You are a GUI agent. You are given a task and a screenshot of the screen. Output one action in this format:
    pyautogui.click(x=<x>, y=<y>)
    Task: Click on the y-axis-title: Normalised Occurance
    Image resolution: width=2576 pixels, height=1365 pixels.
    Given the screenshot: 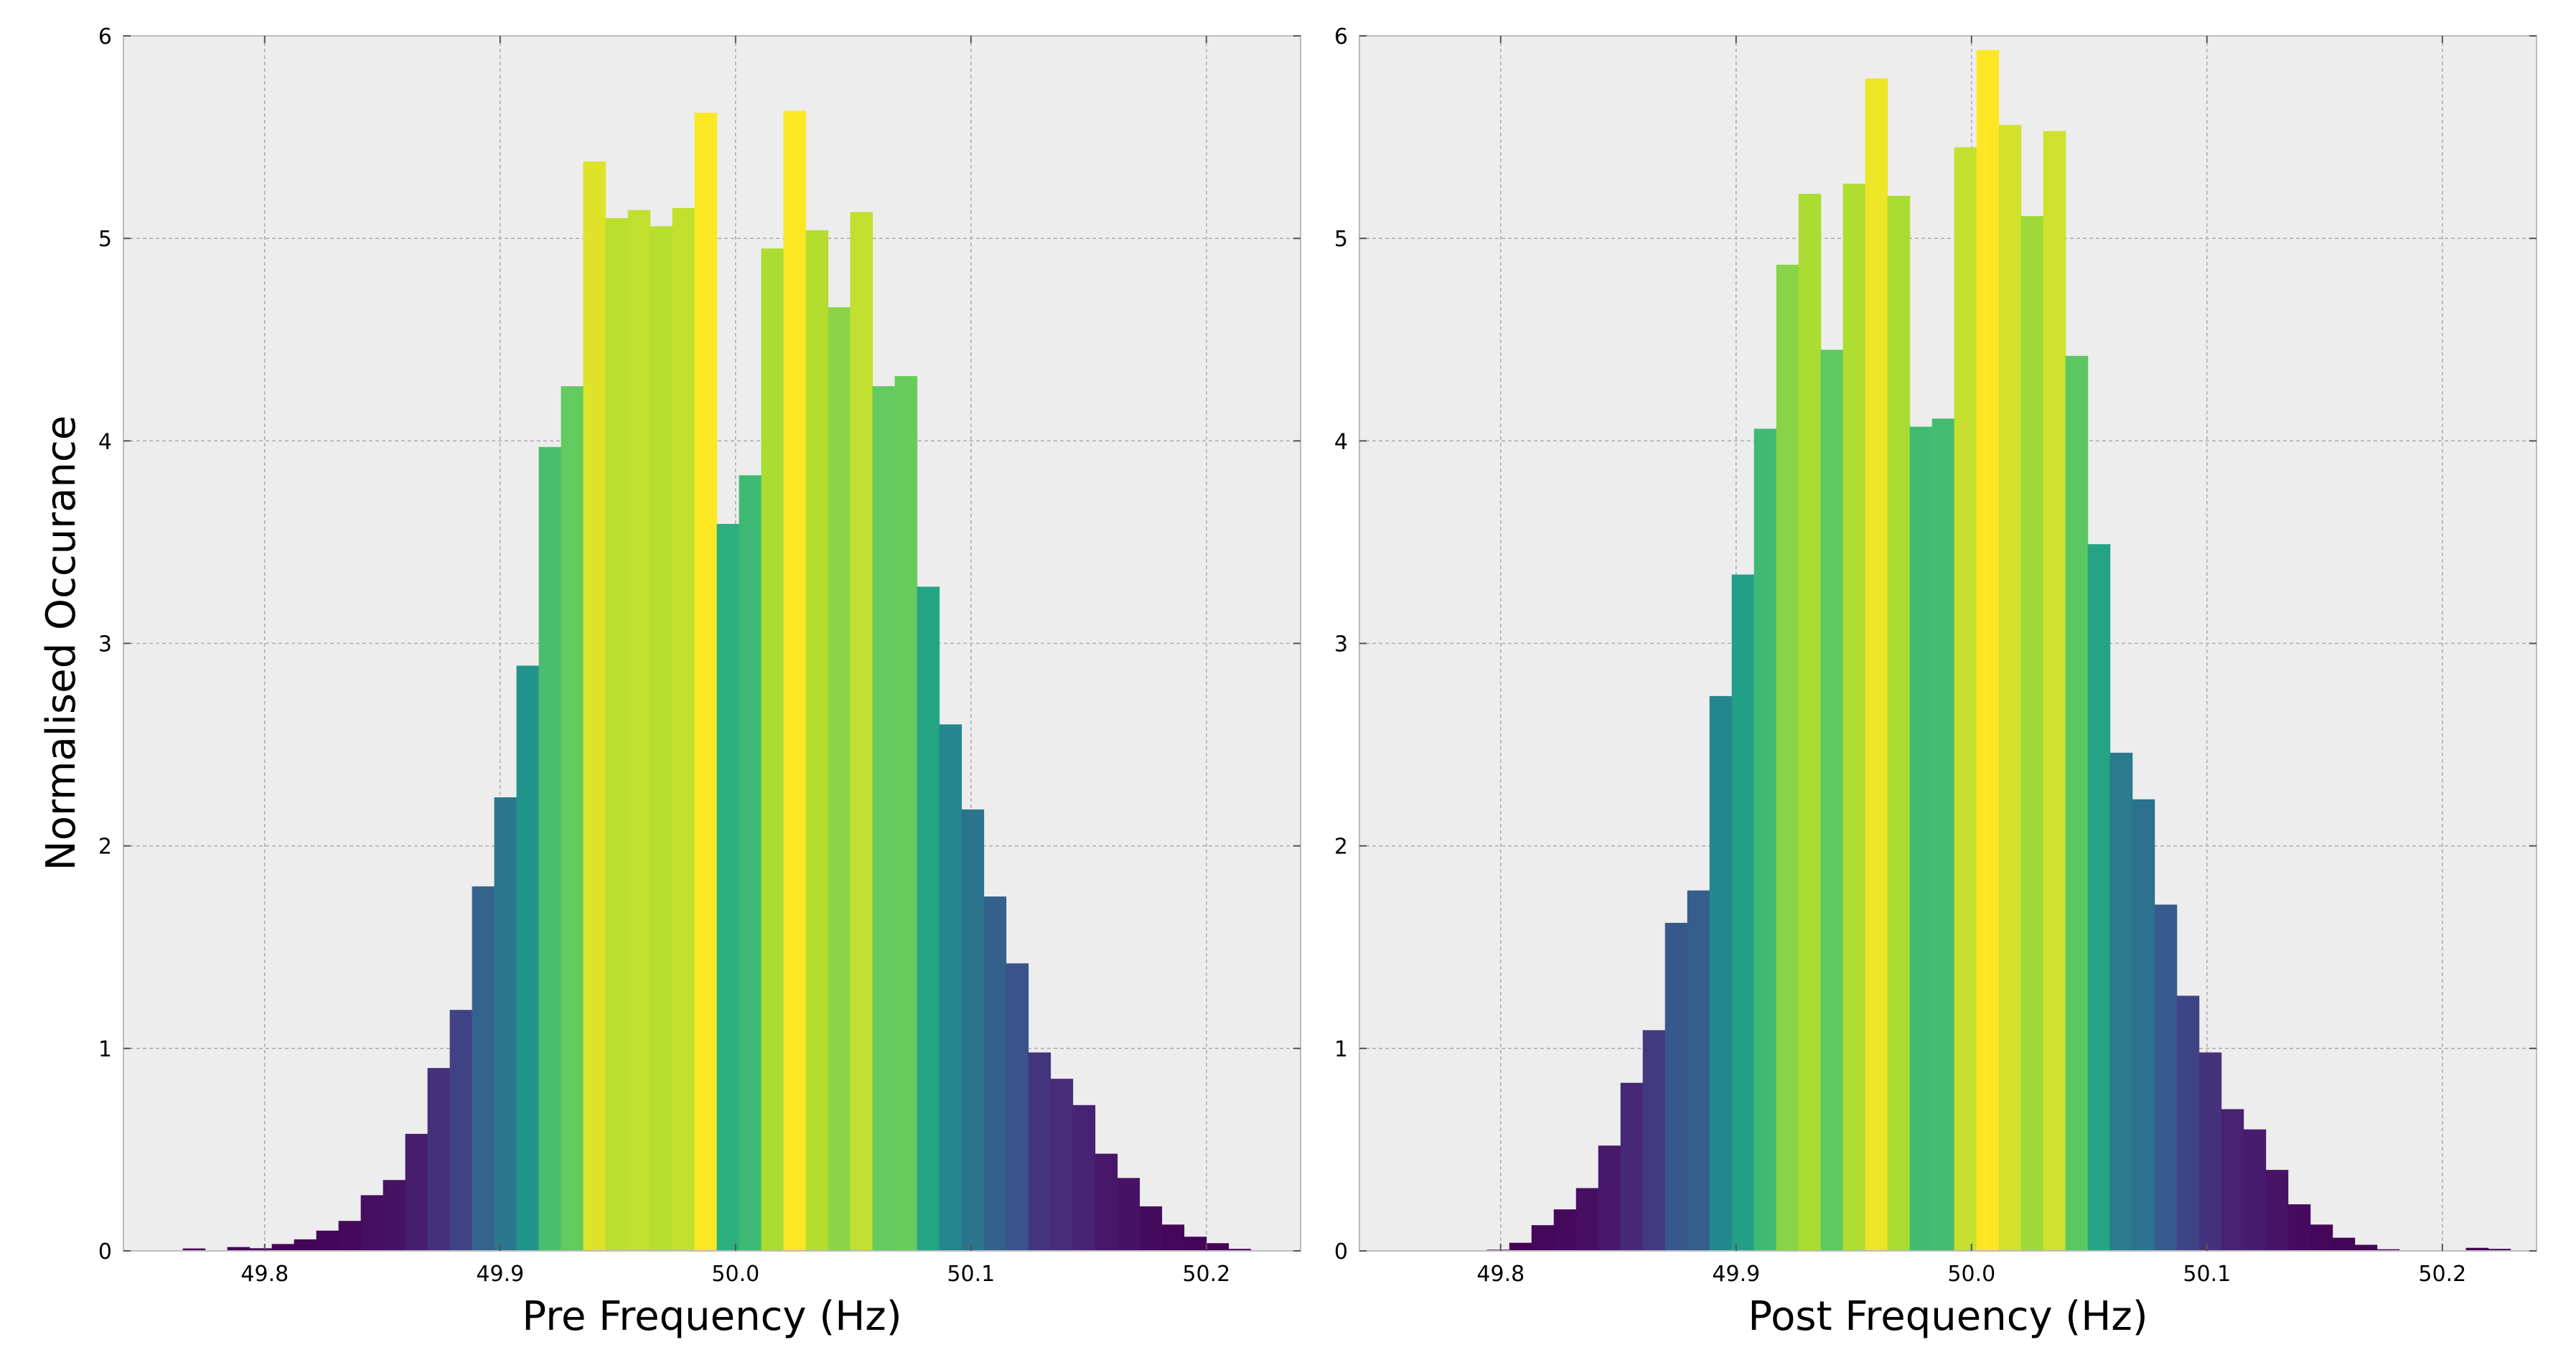 What is the action you would take?
    pyautogui.click(x=61, y=643)
    